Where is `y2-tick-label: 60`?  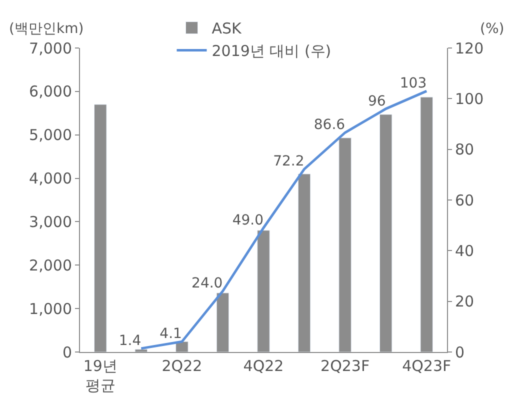 y2-tick-label: 60 is located at coordinates (464, 200).